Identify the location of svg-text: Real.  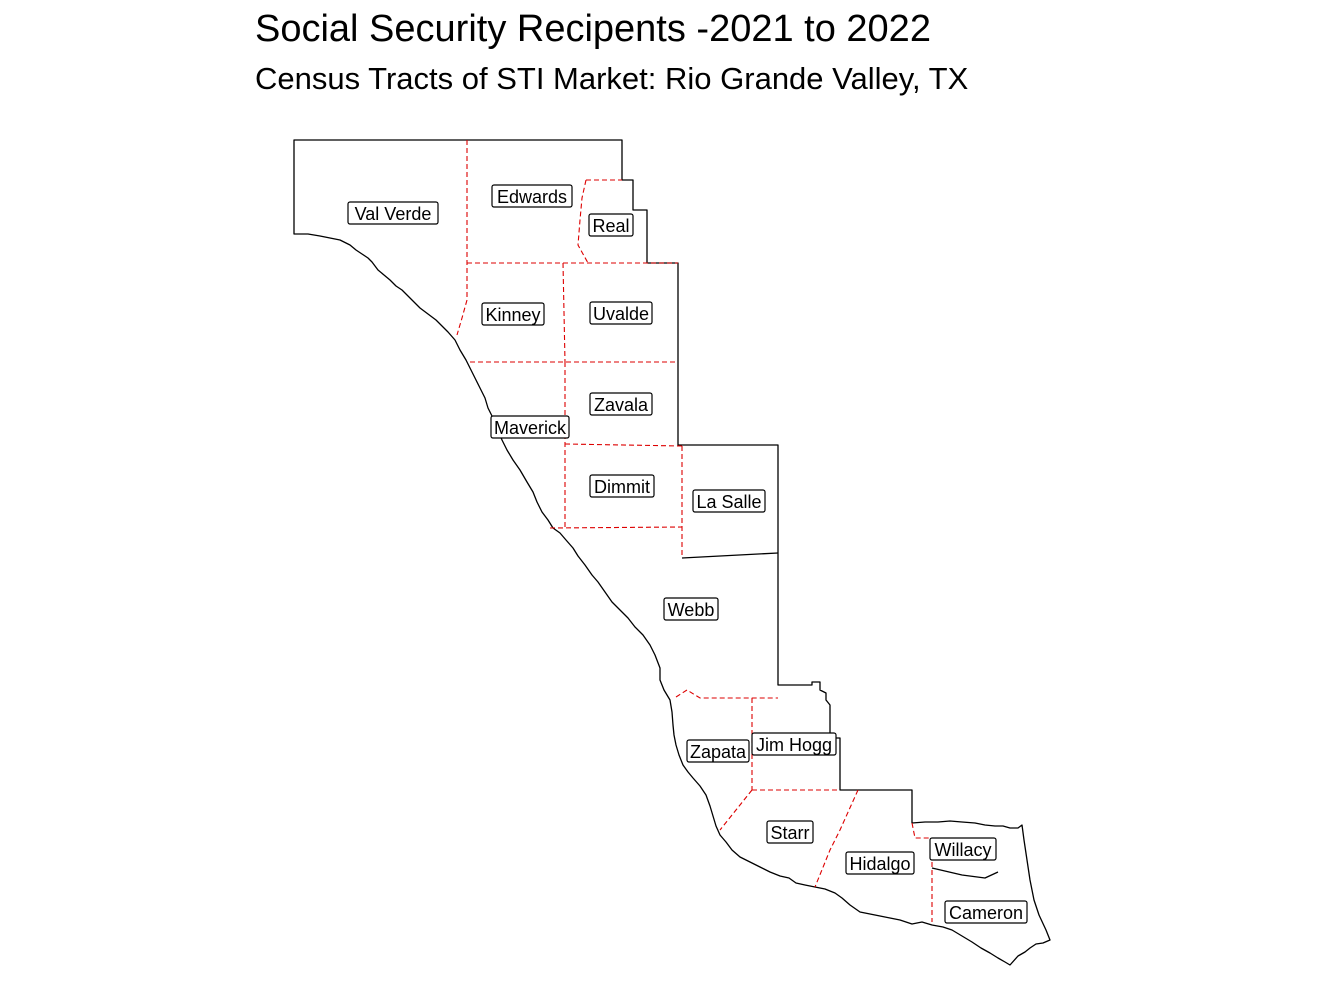
(610, 226).